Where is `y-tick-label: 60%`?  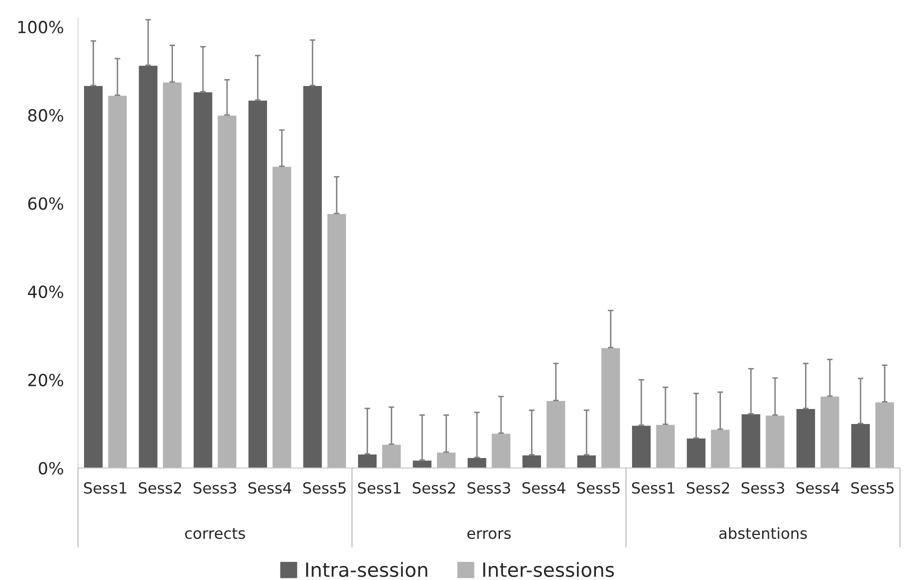
y-tick-label: 60% is located at coordinates (46, 203).